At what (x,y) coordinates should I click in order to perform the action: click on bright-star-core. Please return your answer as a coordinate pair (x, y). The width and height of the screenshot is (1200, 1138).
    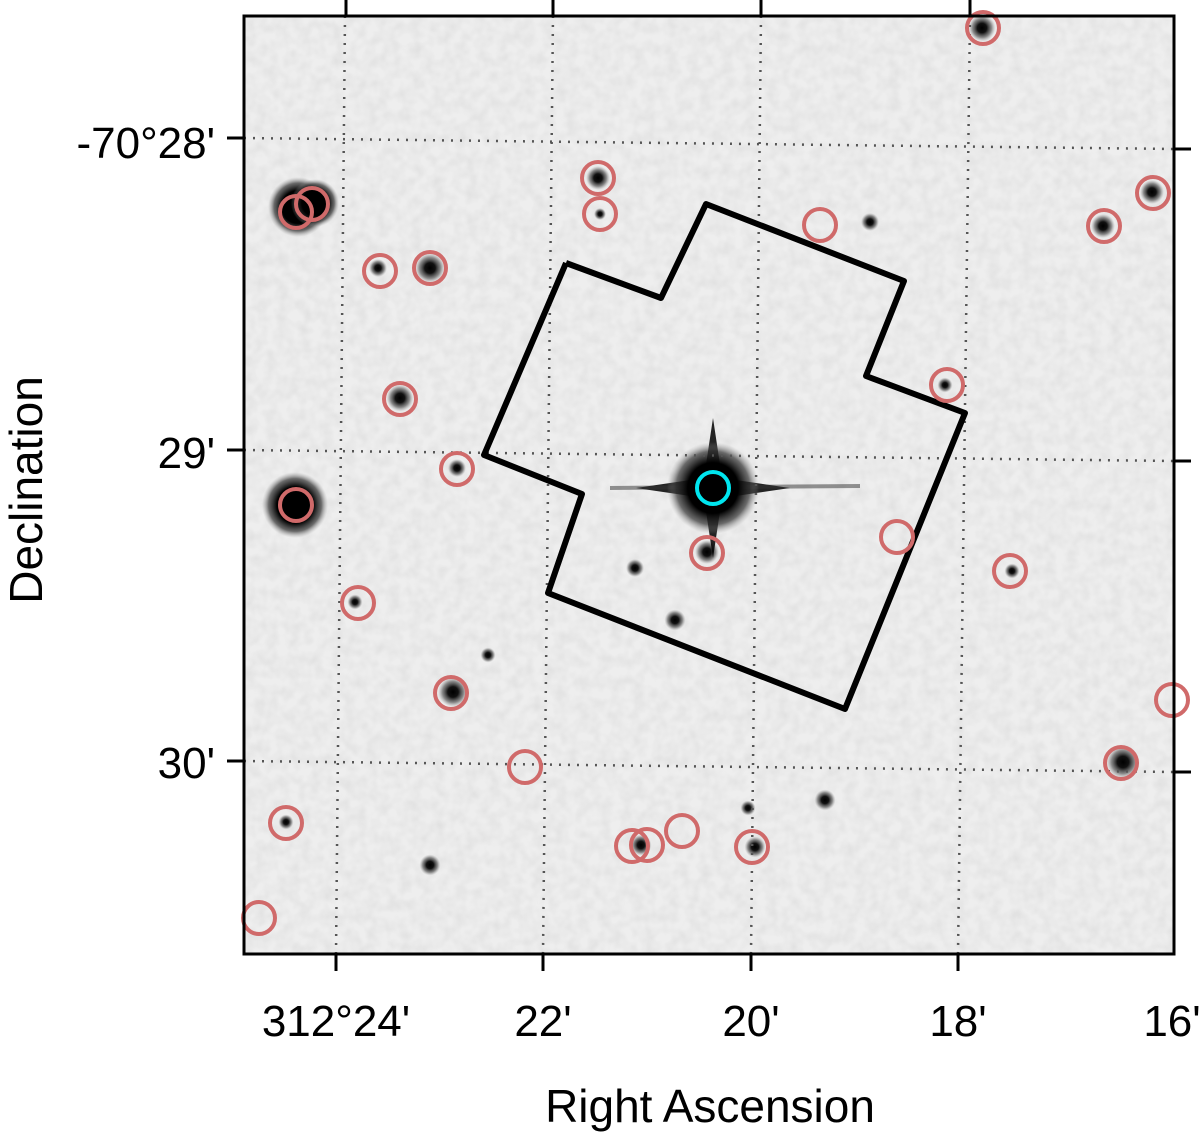
    Looking at the image, I should click on (713, 488).